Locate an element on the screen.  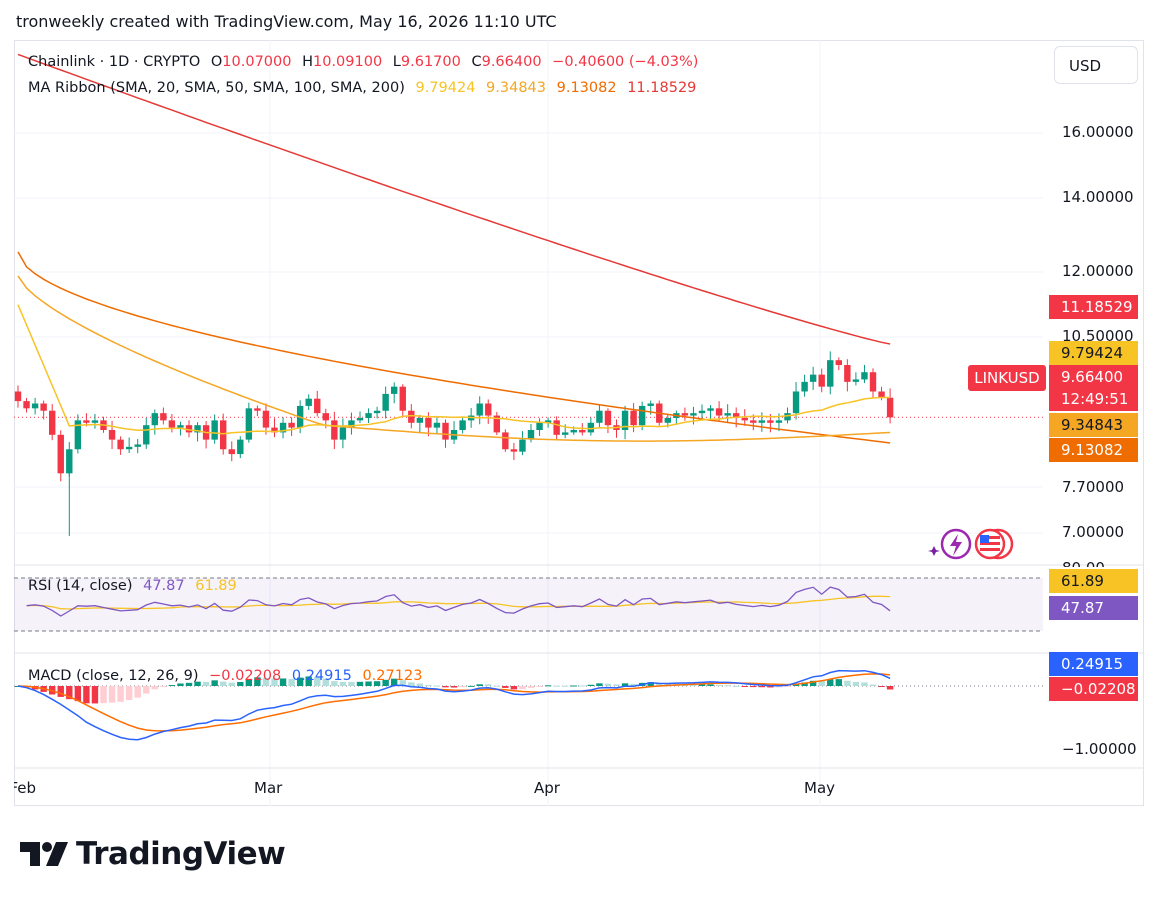
ma100-value: 9.13082 is located at coordinates (586, 88).